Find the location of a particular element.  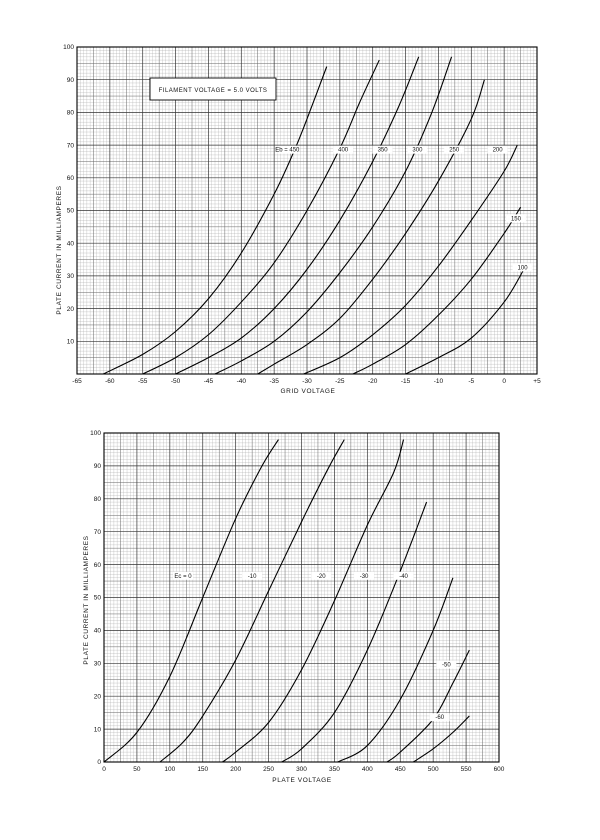

grid-voltage-curve-label-7: 100 is located at coordinates (523, 268).